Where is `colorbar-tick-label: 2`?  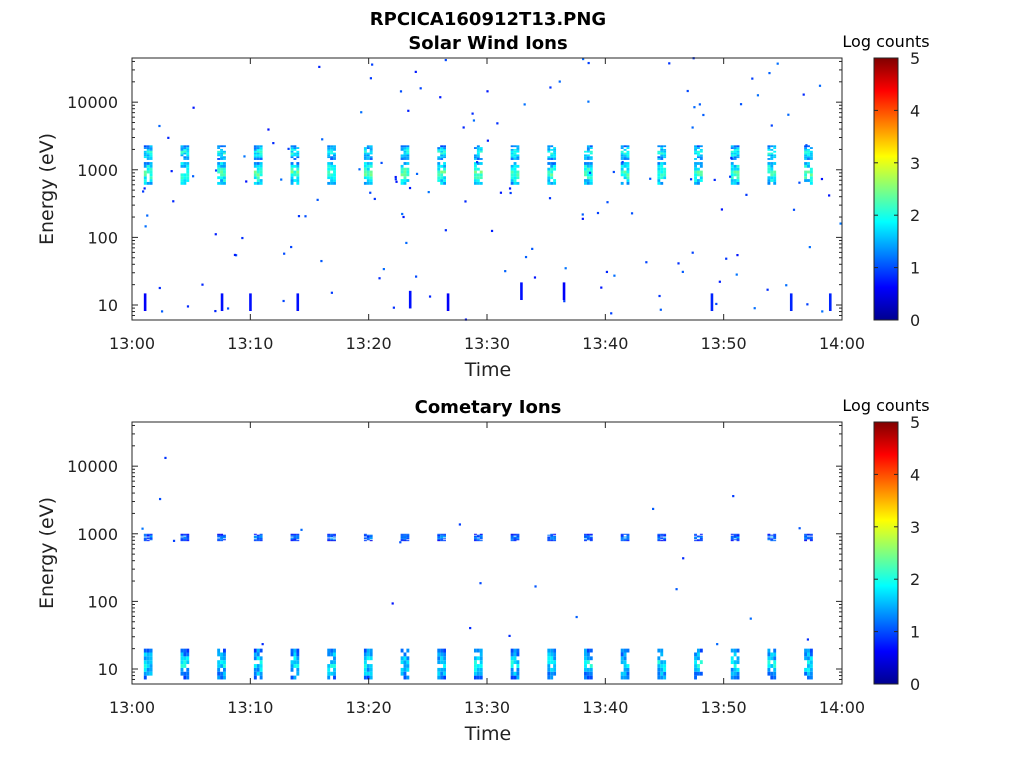
colorbar-tick-label: 2 is located at coordinates (915, 579).